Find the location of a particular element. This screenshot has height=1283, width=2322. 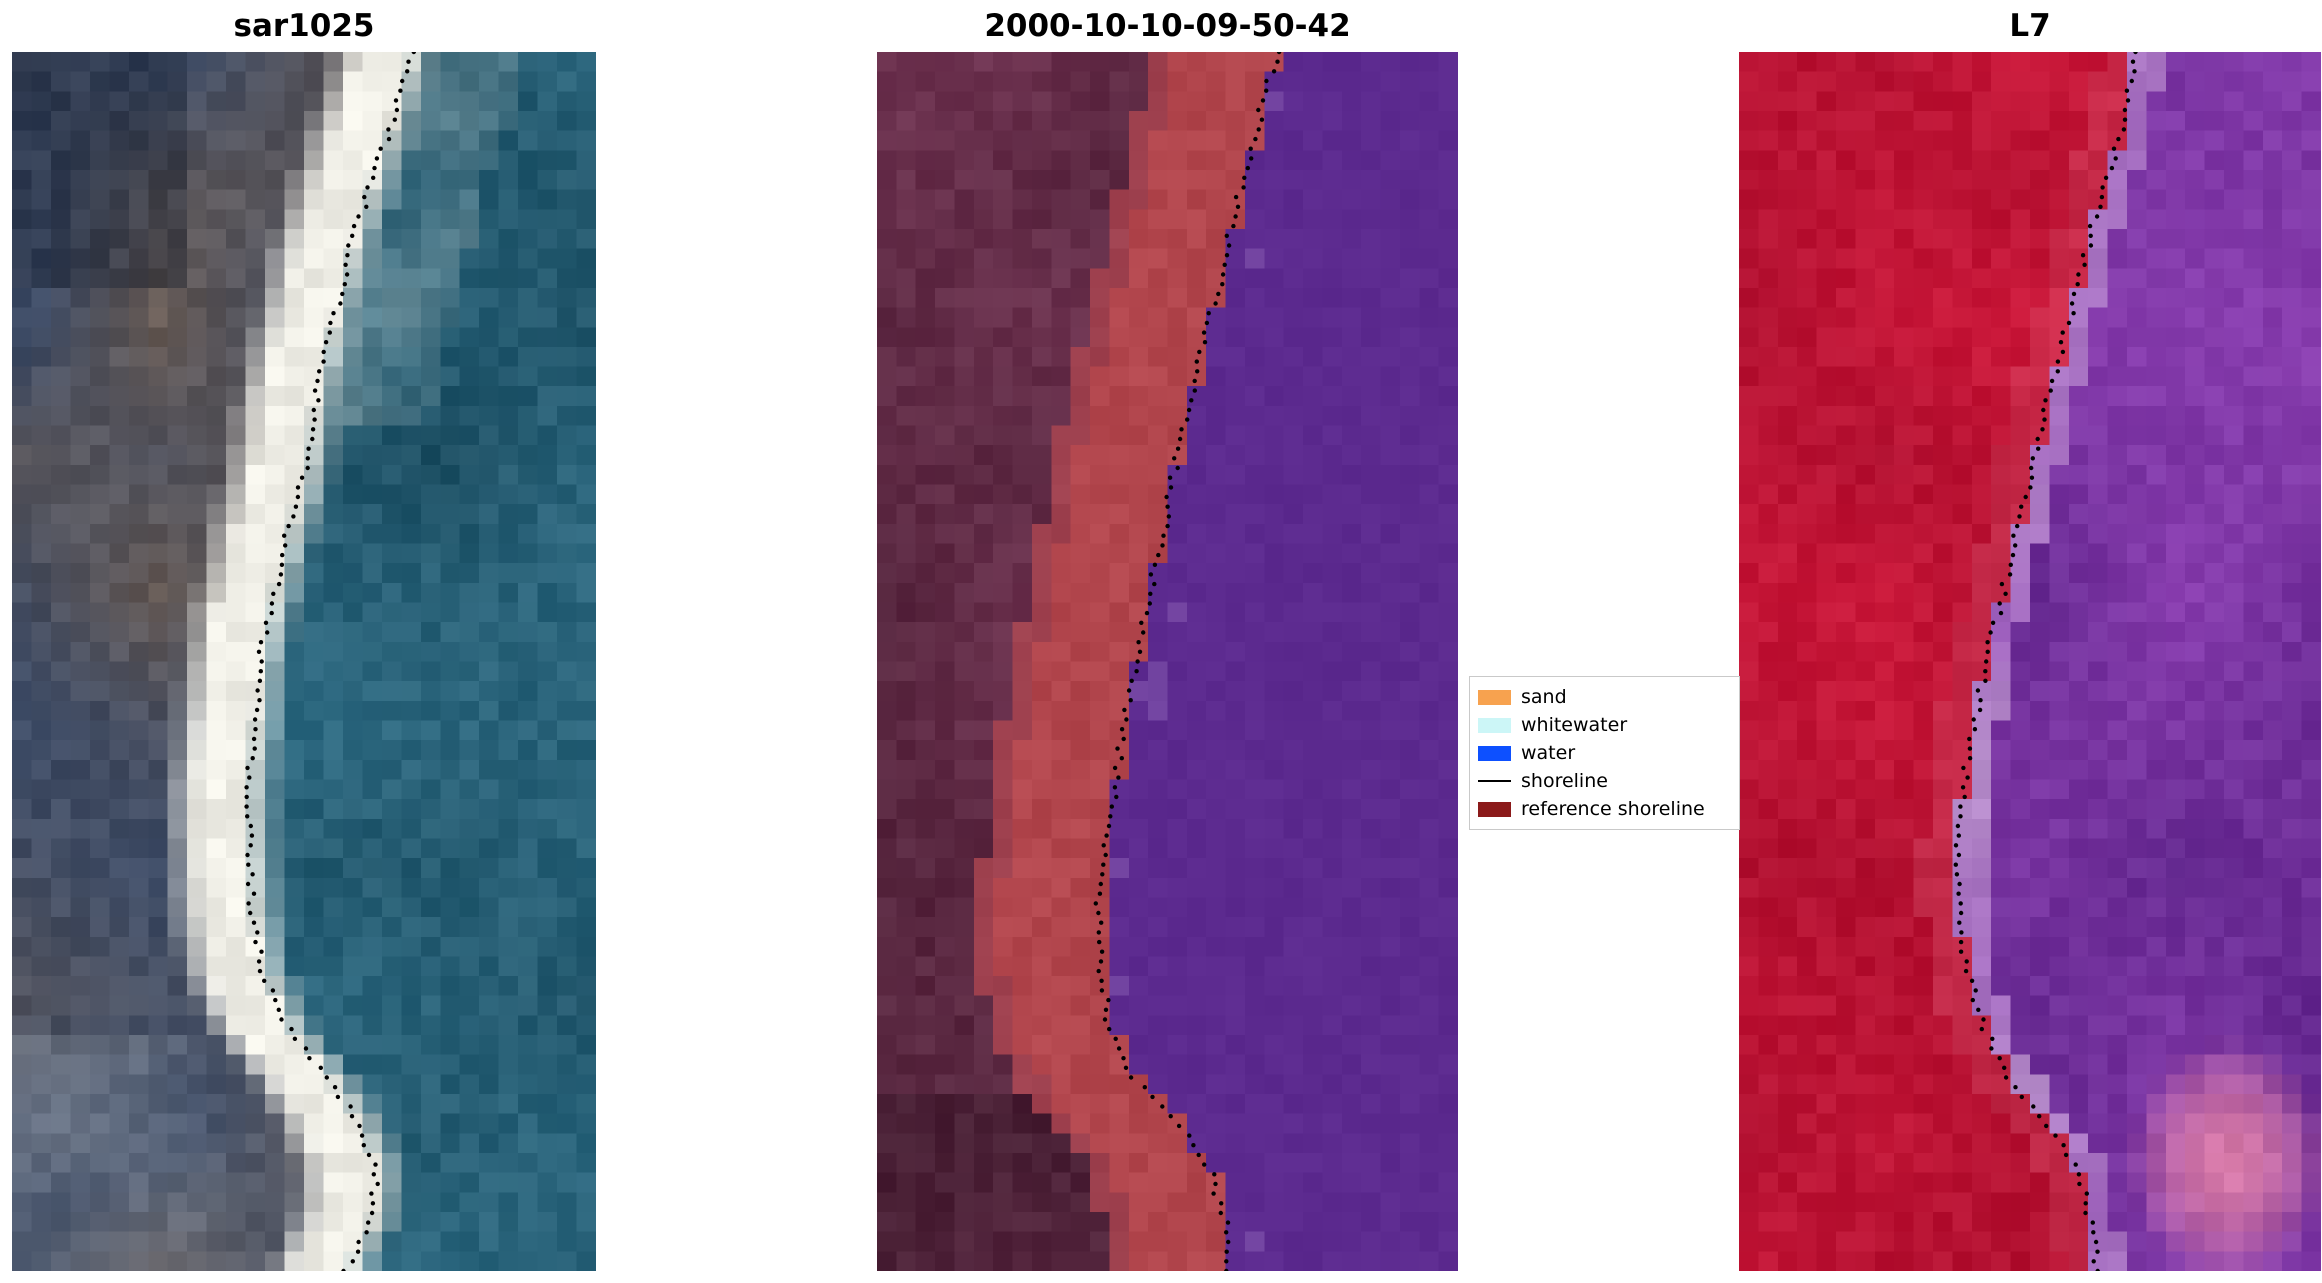

legend-item: whitewater is located at coordinates (1604, 725).